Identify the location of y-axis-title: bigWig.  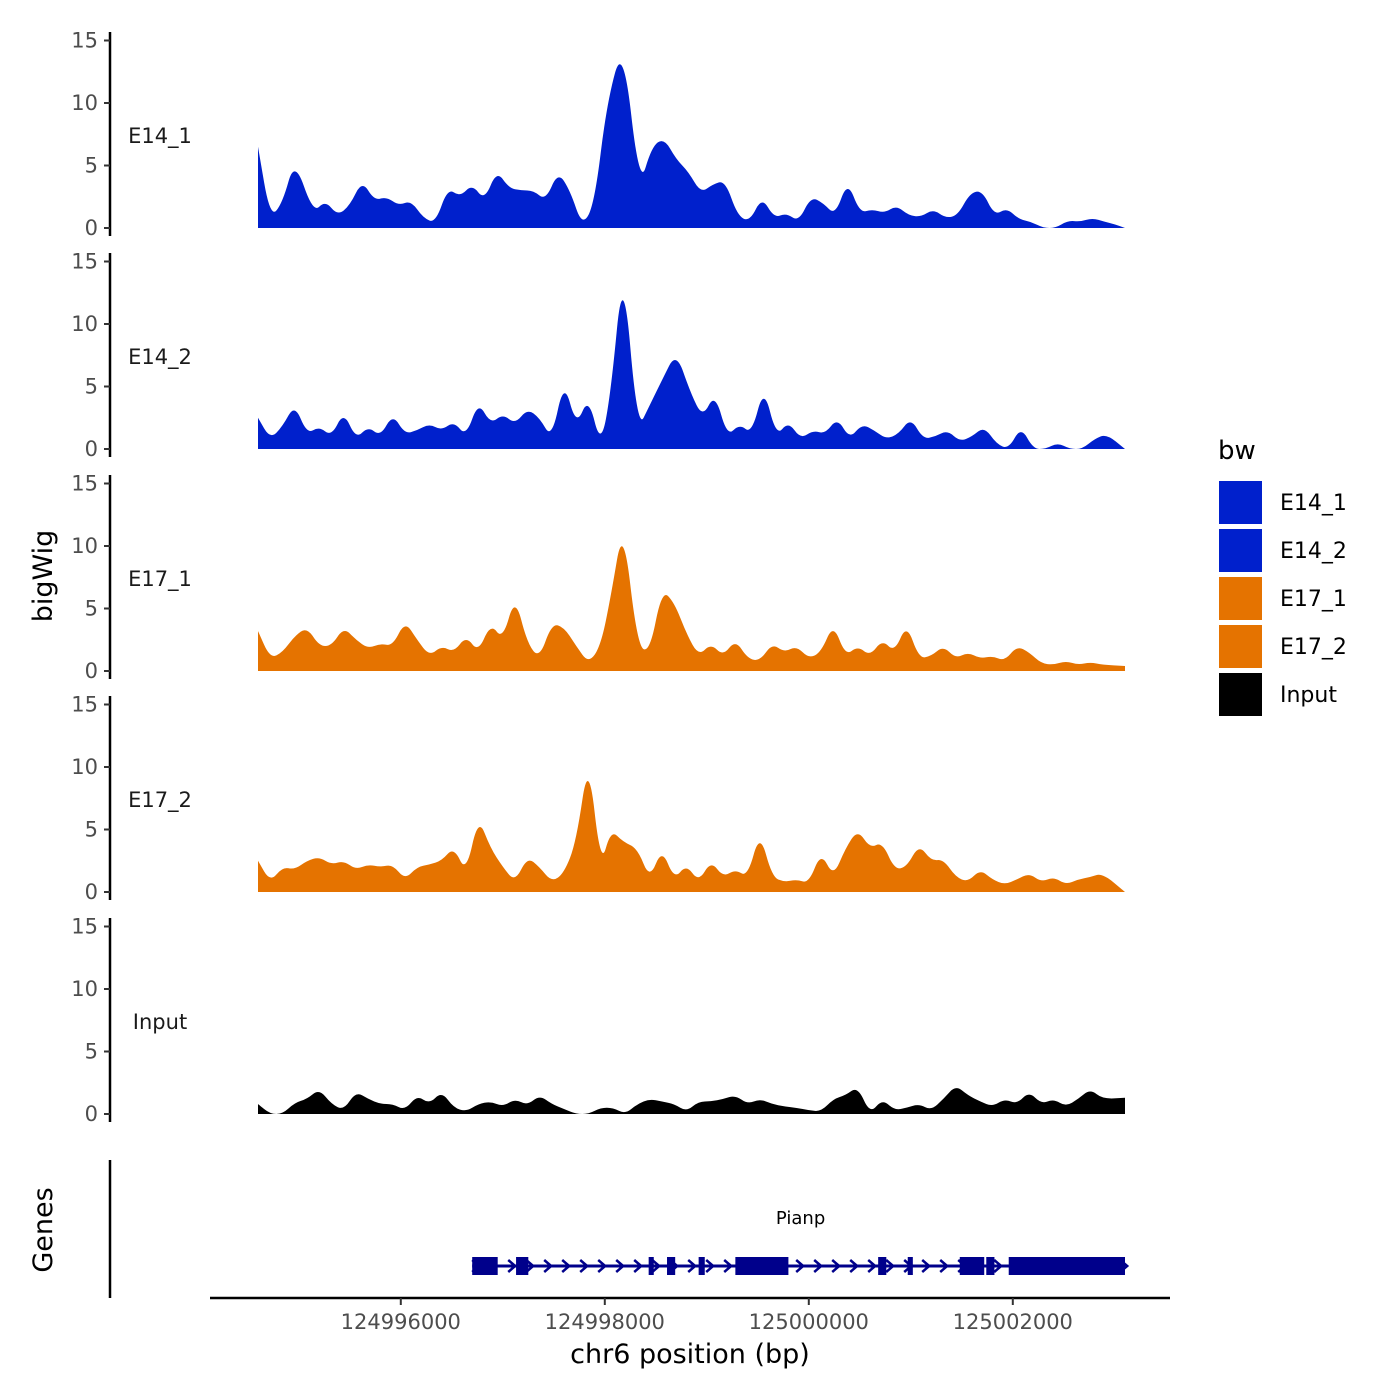
(43, 576).